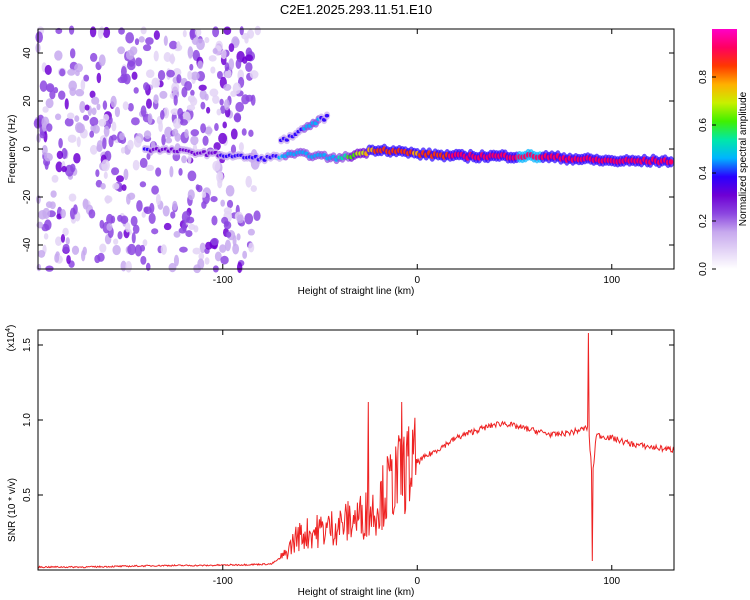 Image resolution: width=750 pixels, height=600 pixels. Describe the element at coordinates (27, 420) in the screenshot. I see `snr-y-tick-label: 1.0` at that location.